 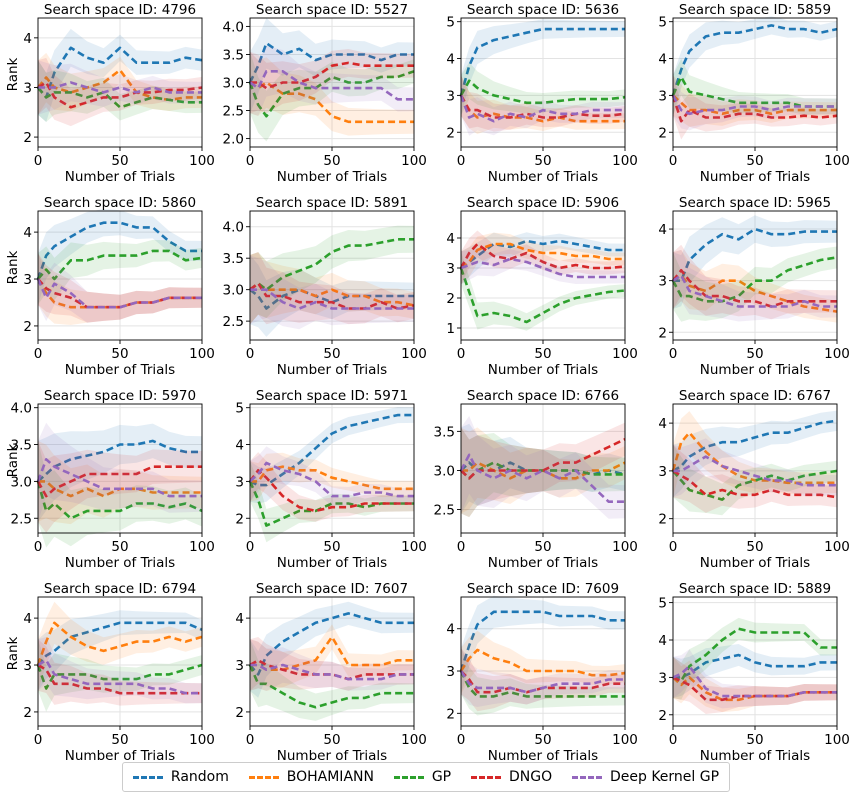 I want to click on legend-swatch-bohamiann, so click(x=263, y=777).